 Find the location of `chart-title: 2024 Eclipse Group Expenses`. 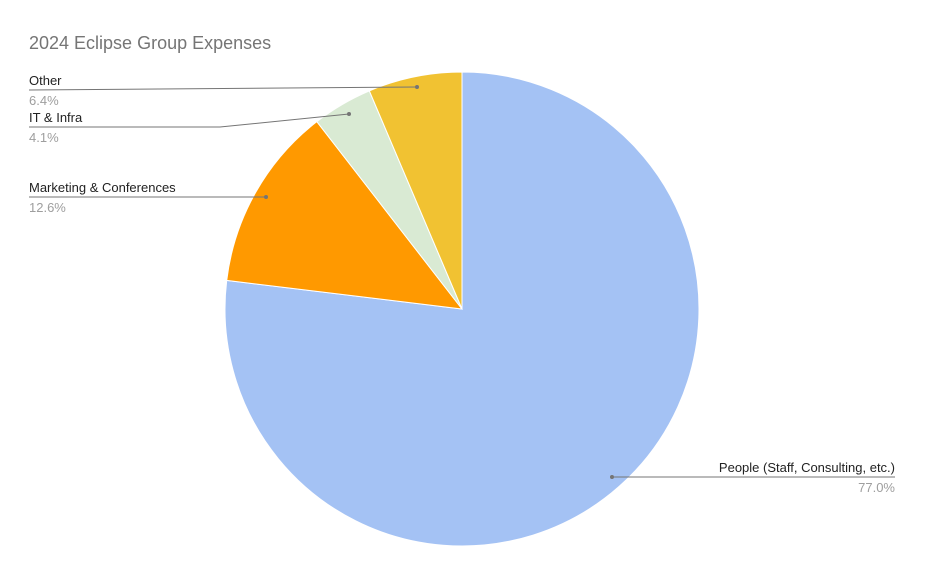

chart-title: 2024 Eclipse Group Expenses is located at coordinates (150, 43).